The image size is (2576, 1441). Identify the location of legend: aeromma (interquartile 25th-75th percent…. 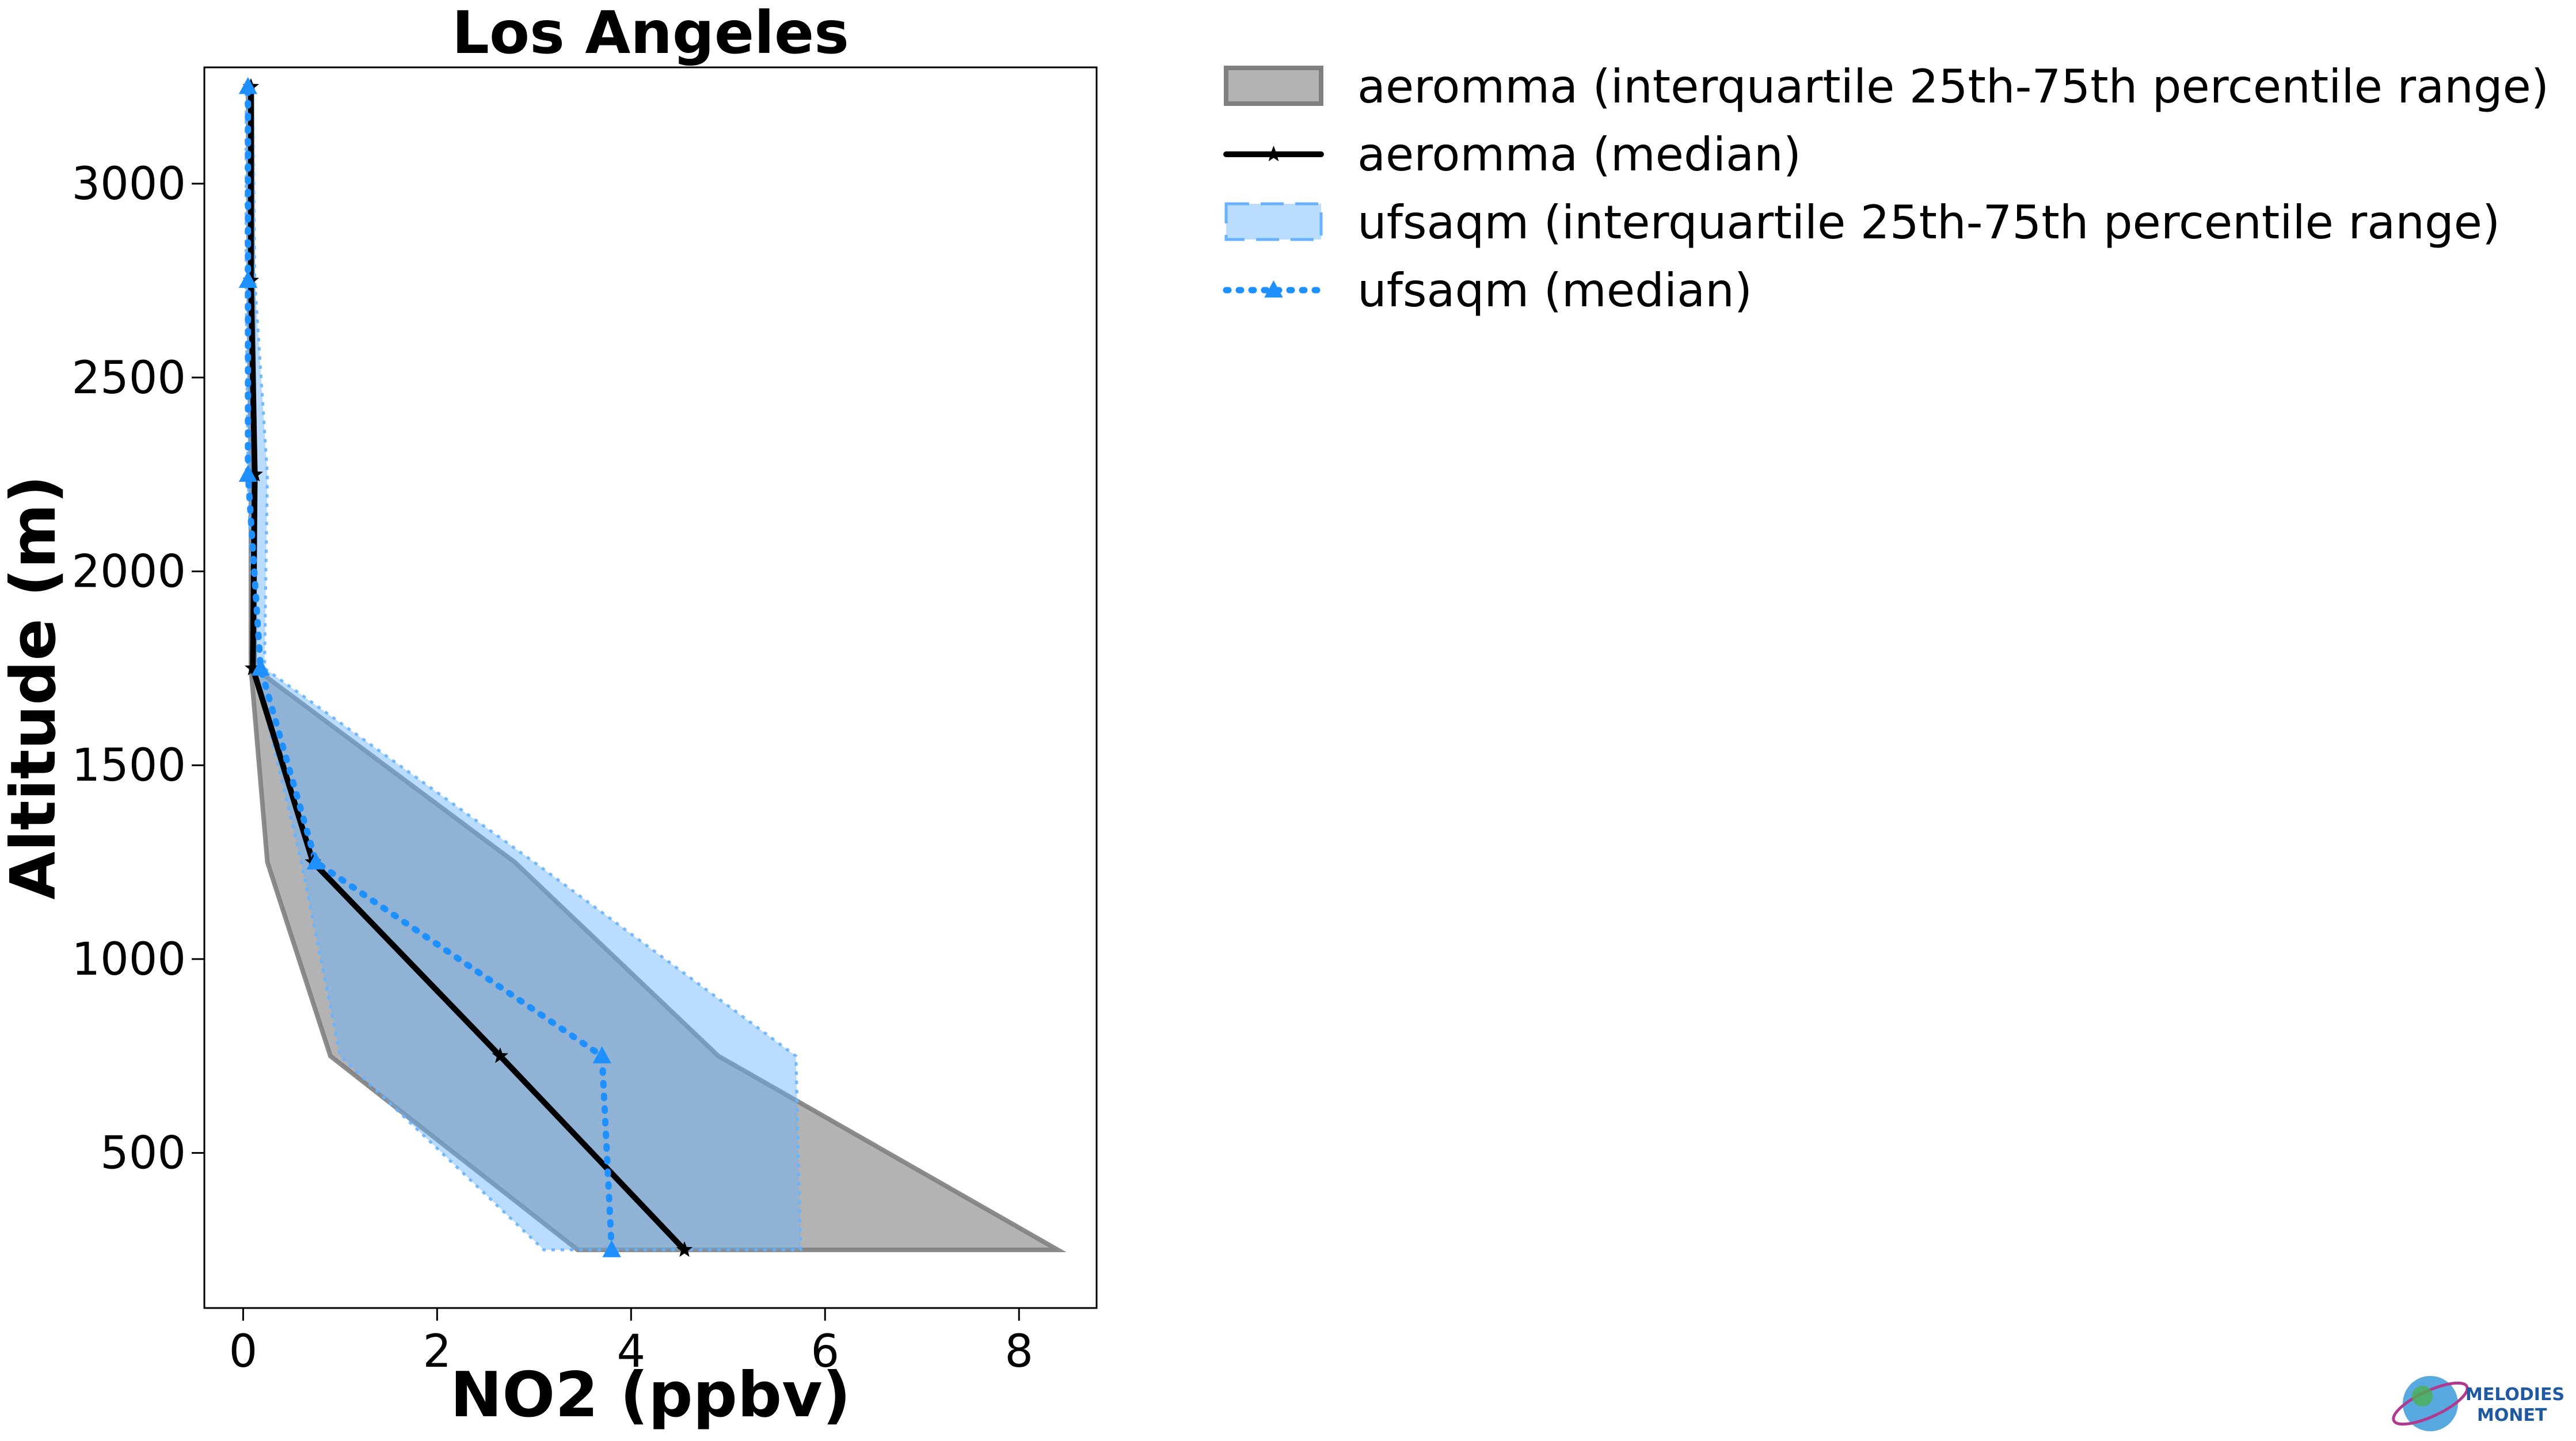
(1886, 188).